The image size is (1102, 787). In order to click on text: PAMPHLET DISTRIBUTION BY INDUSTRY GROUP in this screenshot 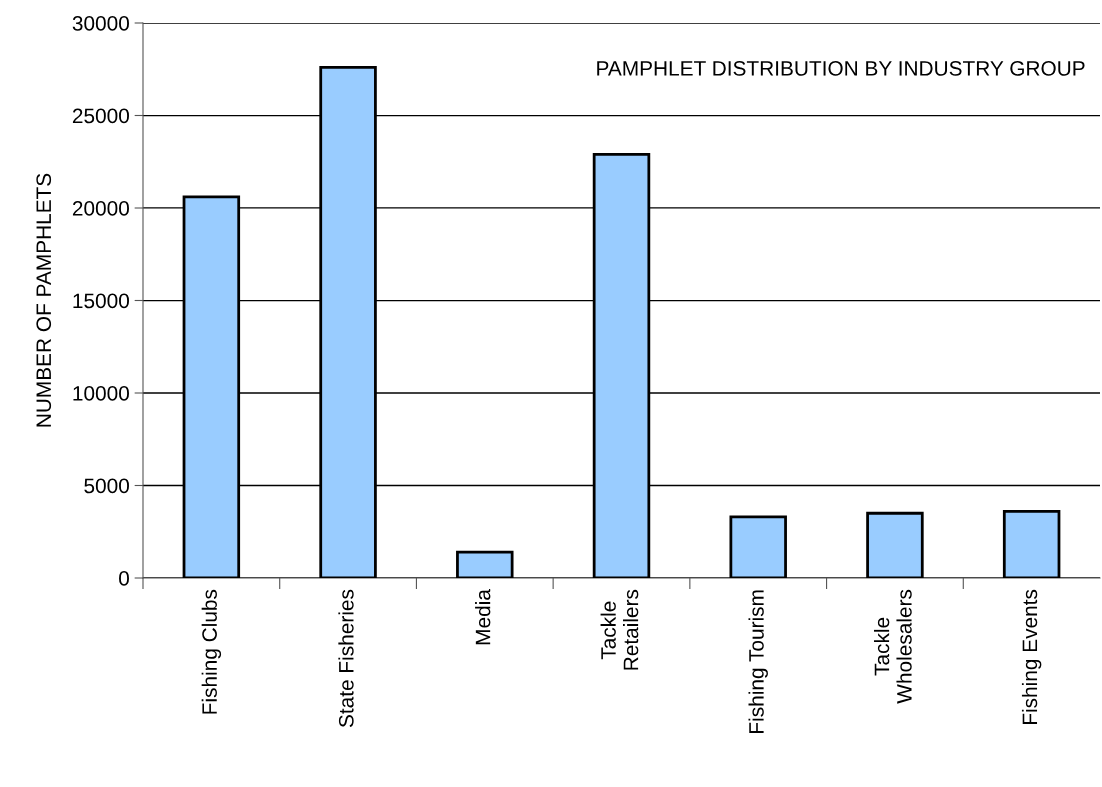, I will do `click(841, 68)`.